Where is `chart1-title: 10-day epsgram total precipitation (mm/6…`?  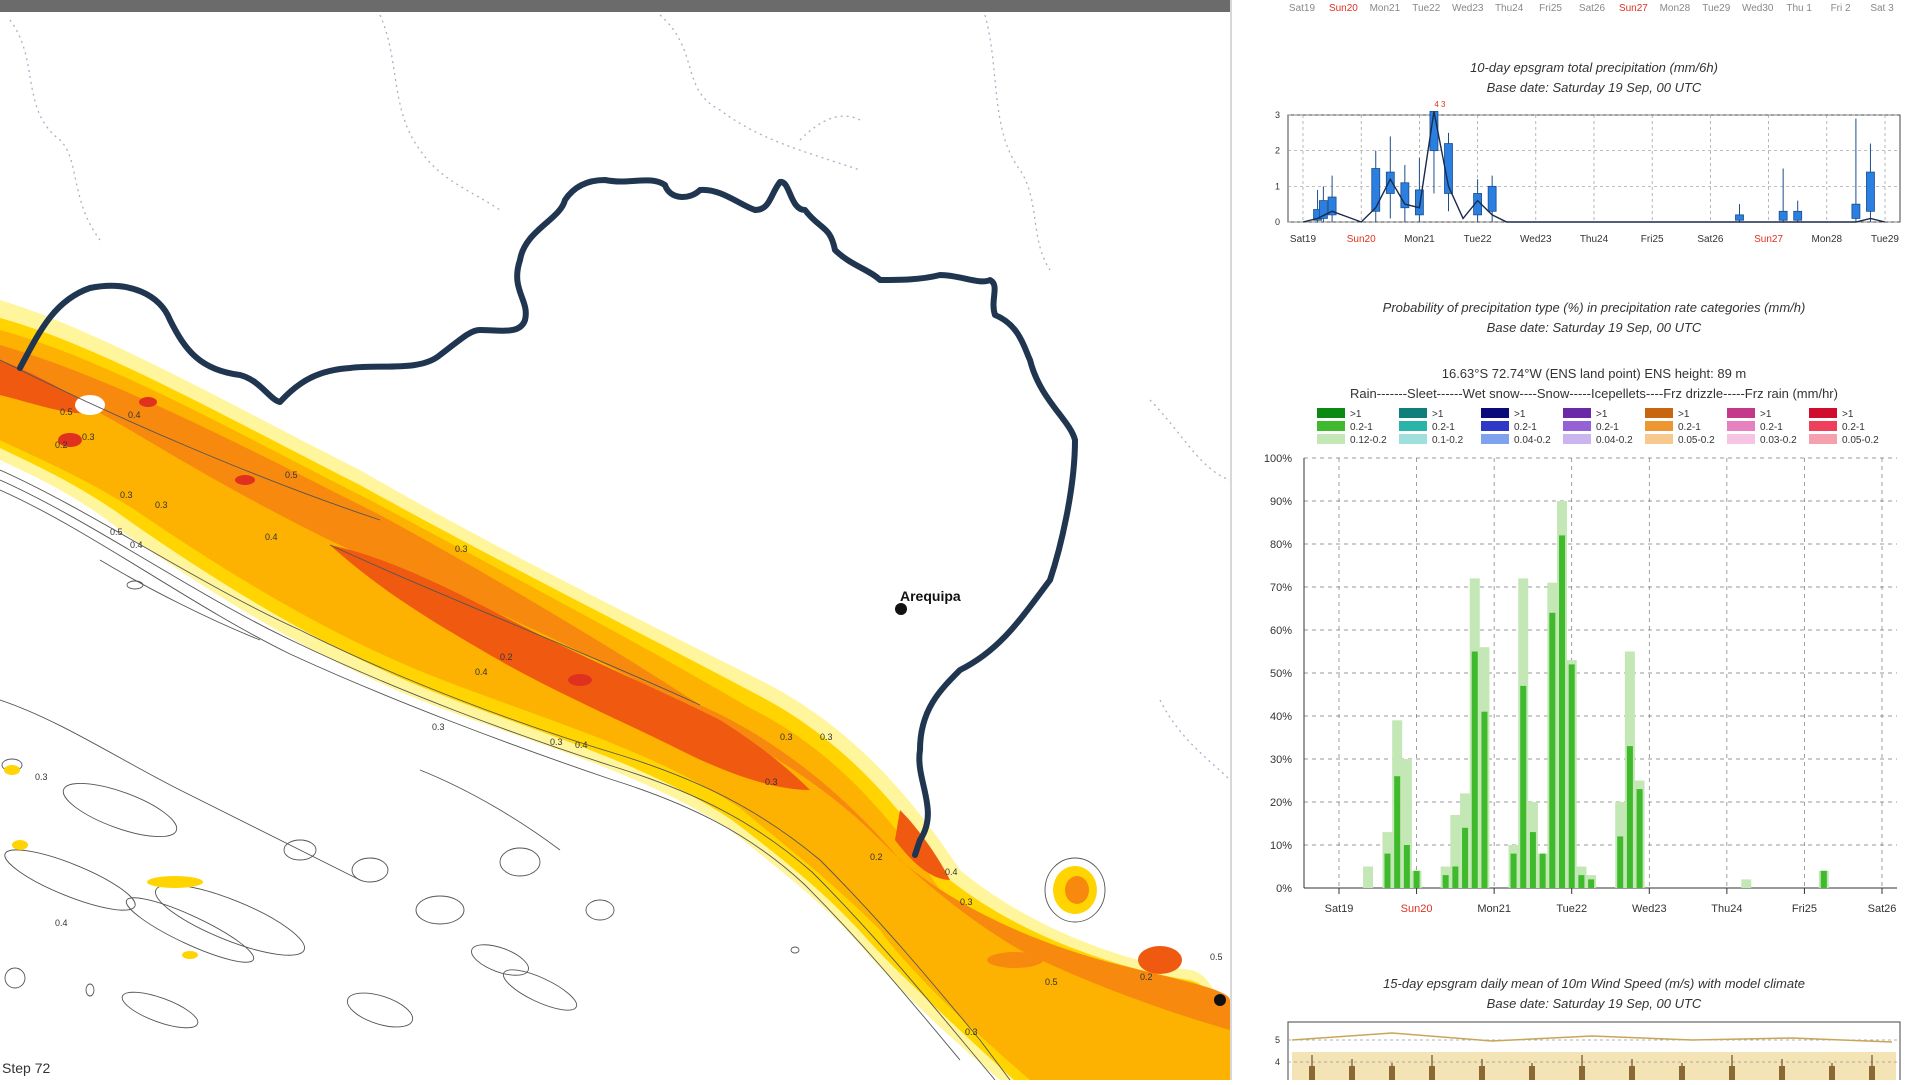 chart1-title: 10-day epsgram total precipitation (mm/6… is located at coordinates (1594, 67).